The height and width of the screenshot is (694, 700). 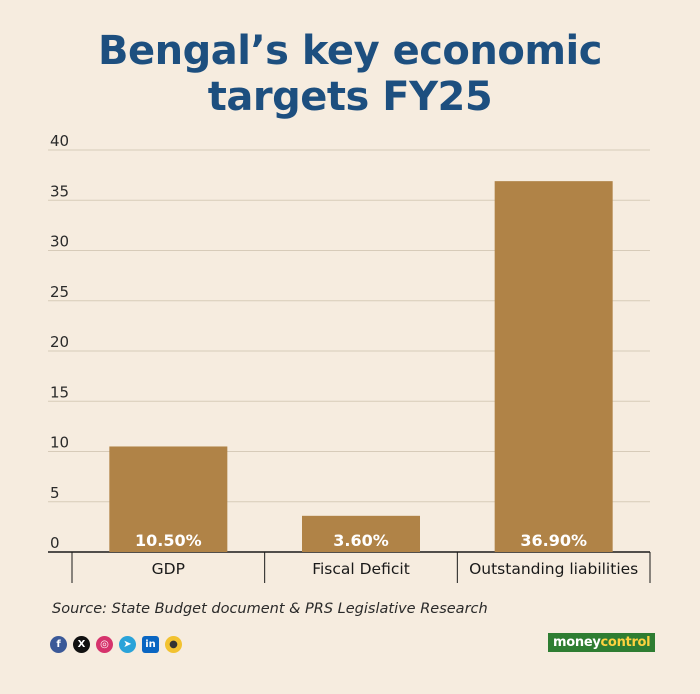 I want to click on telegram-icon: ➤, so click(x=127, y=644).